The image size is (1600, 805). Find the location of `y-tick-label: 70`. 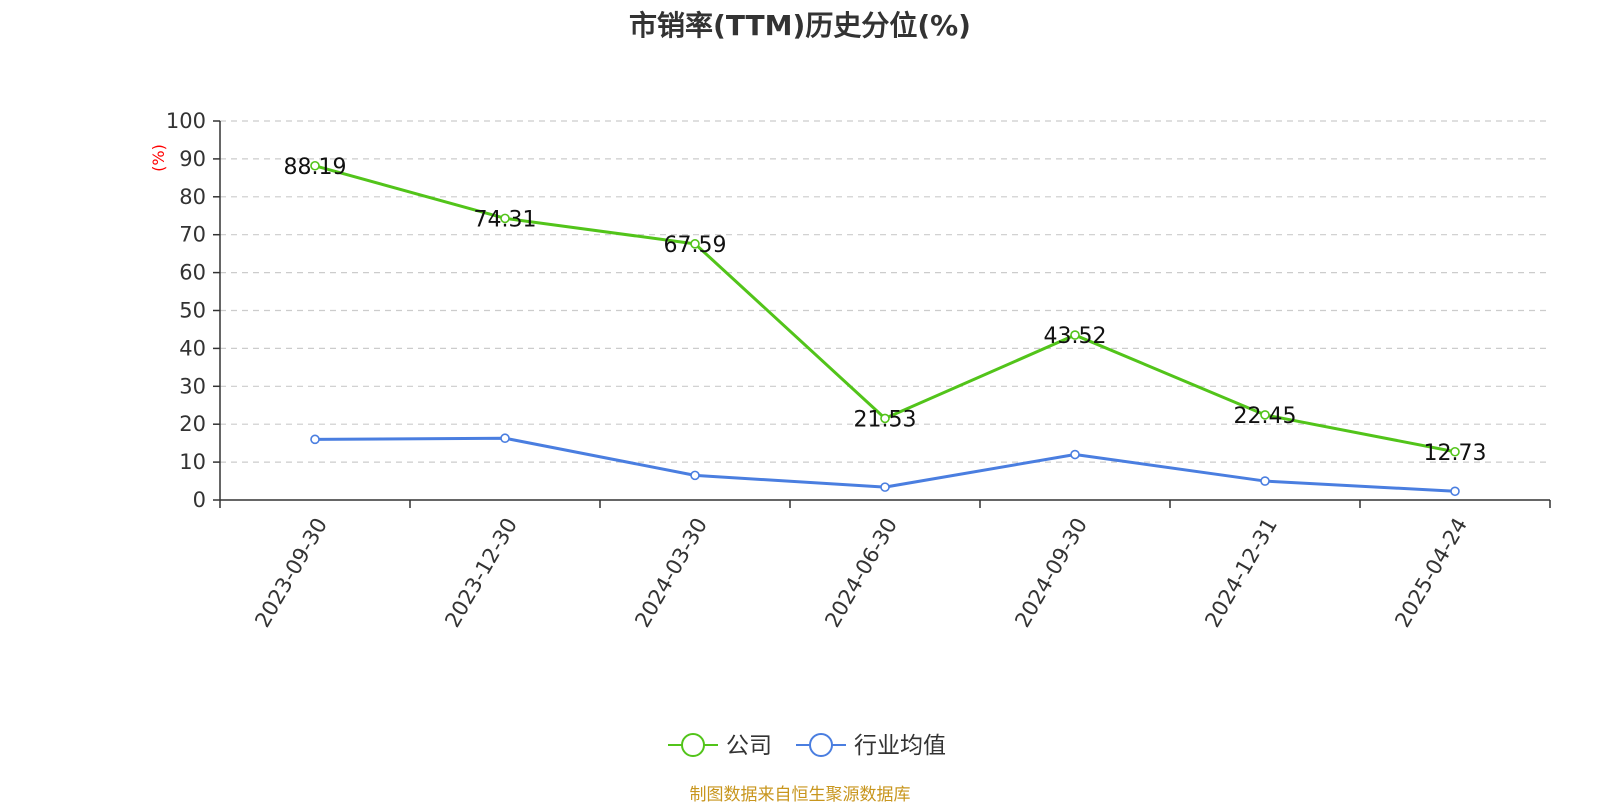

y-tick-label: 70 is located at coordinates (192, 235).